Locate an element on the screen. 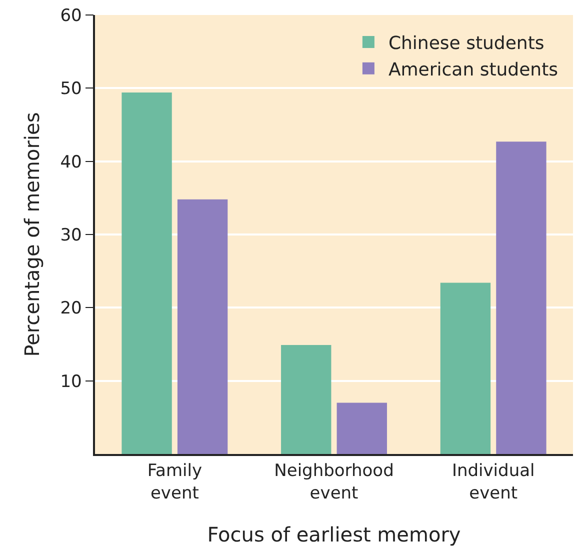 The image size is (578, 554). legend-label: Chinese students is located at coordinates (466, 43).